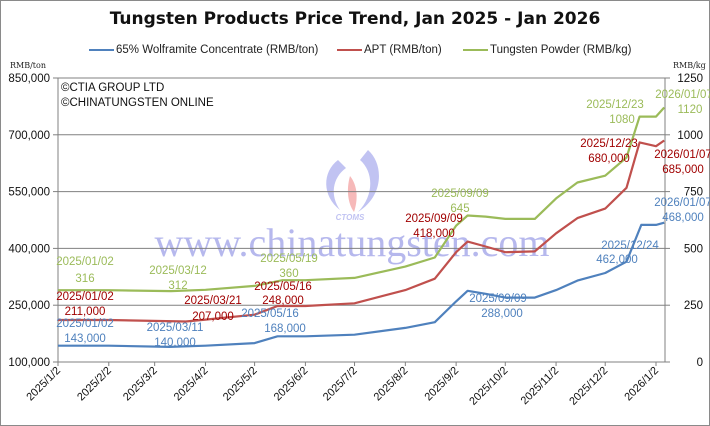 The image size is (710, 426). What do you see at coordinates (609, 151) in the screenshot?
I see `annotation-apt: 2025/12/23 680,000` at bounding box center [609, 151].